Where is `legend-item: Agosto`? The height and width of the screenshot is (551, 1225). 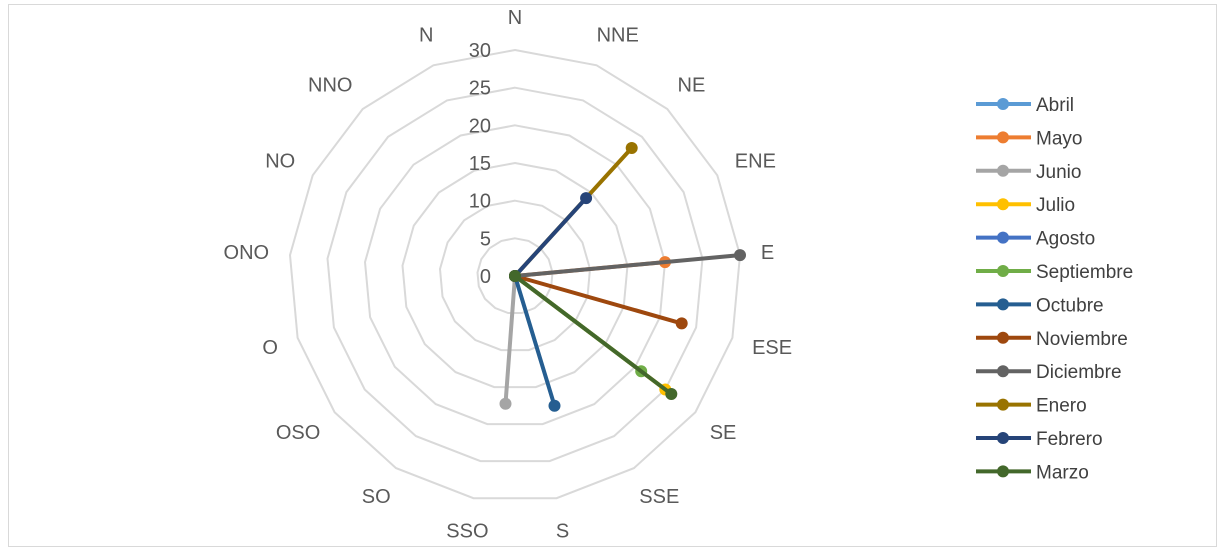 legend-item: Agosto is located at coordinates (1035, 239).